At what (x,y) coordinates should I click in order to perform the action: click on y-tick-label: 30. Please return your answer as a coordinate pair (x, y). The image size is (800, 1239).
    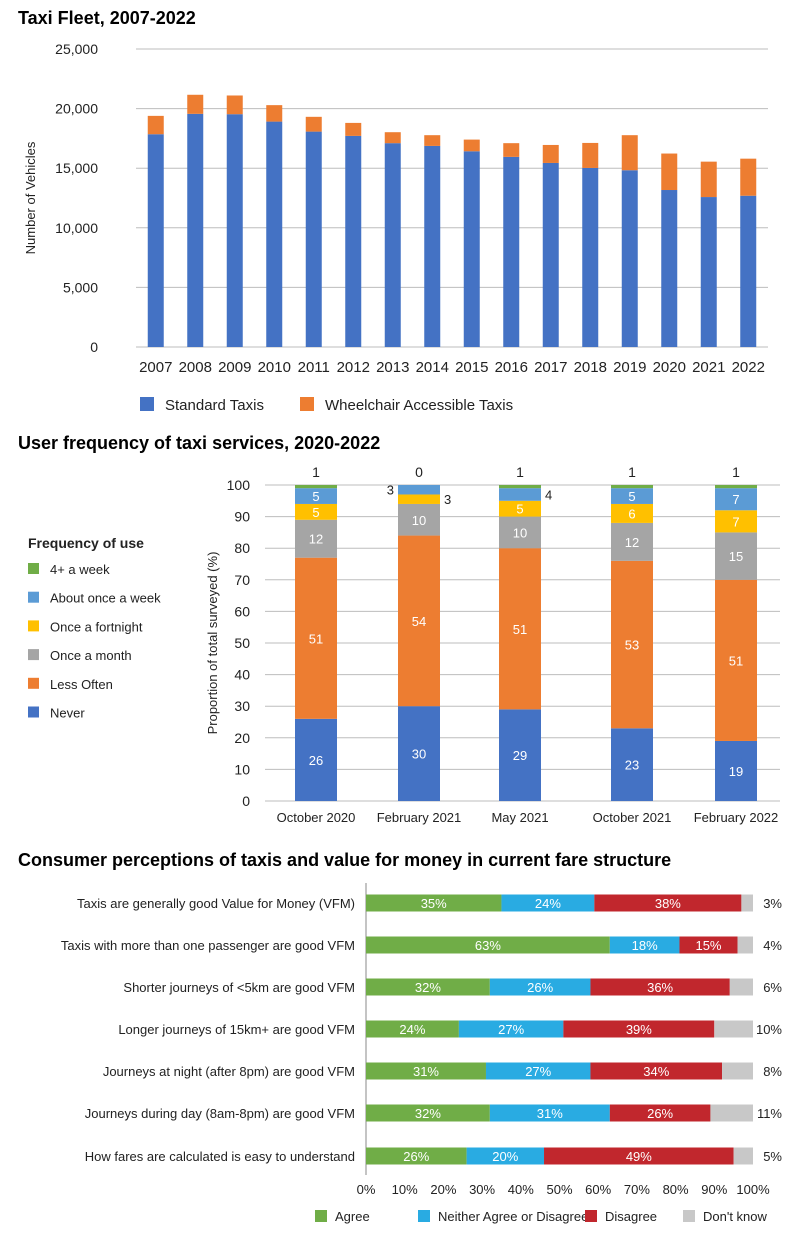
    Looking at the image, I should click on (242, 706).